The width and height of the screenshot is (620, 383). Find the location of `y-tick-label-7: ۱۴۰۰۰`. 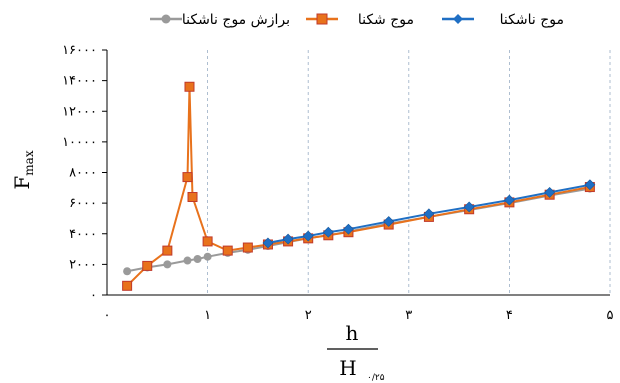

y-tick-label-7: ۱۴۰۰۰ is located at coordinates (79, 81).